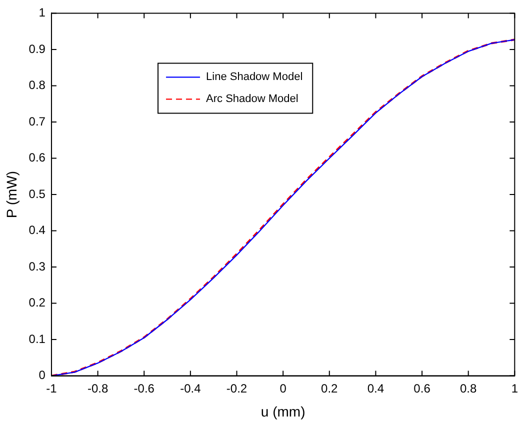  What do you see at coordinates (37, 193) in the screenshot?
I see `y-tick-label: 0.5` at bounding box center [37, 193].